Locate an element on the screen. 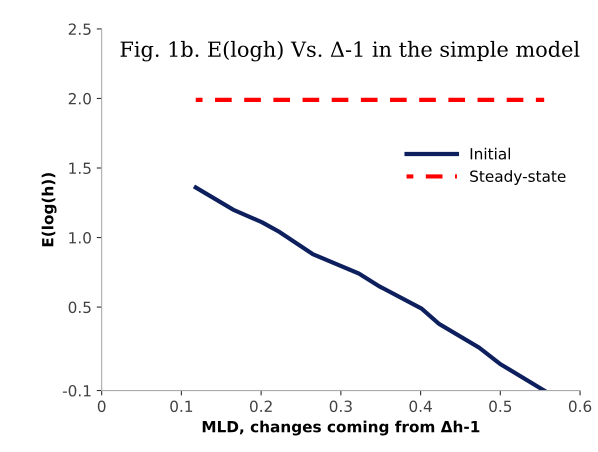 The height and width of the screenshot is (452, 598). y-axis-title: E(log(h)) is located at coordinates (49, 209).